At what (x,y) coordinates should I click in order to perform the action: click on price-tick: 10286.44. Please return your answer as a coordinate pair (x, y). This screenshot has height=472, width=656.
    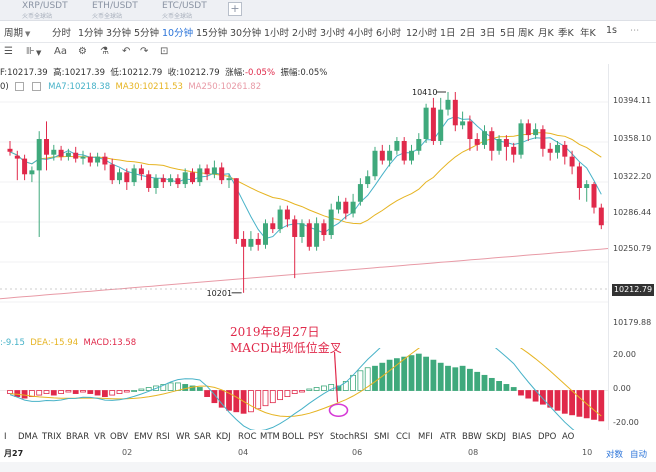
    Looking at the image, I should click on (632, 212).